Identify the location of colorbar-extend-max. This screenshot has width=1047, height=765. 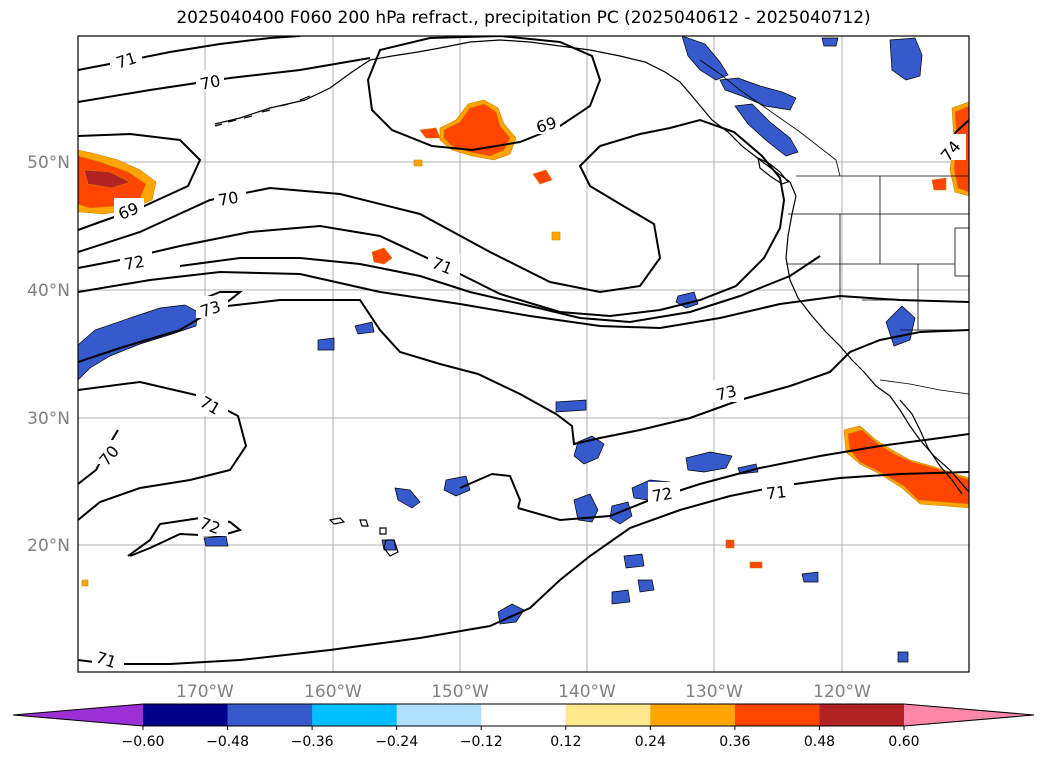
(969, 715).